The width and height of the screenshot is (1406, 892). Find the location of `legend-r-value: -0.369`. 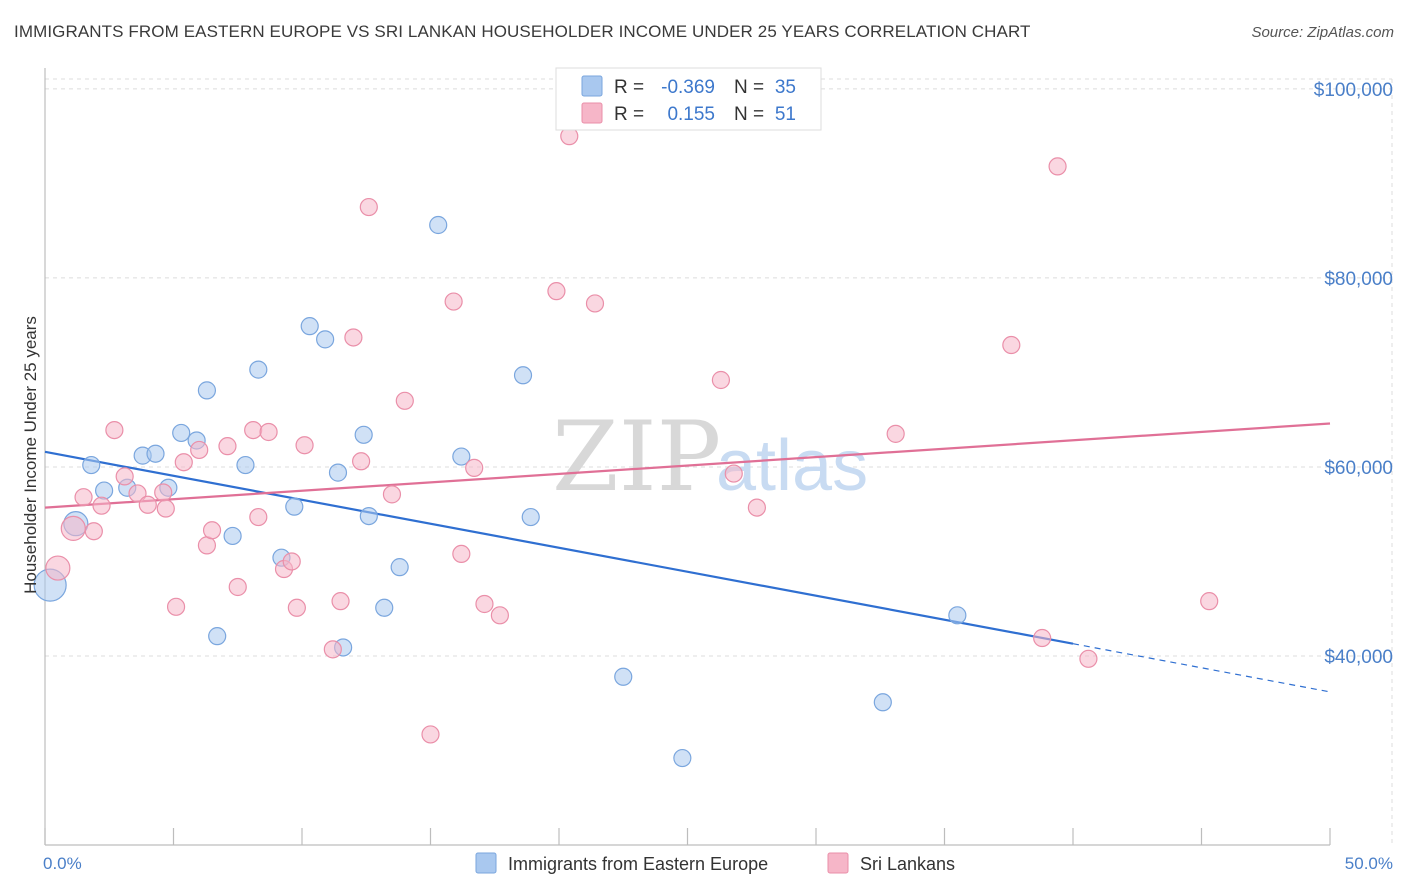

legend-r-value: -0.369 is located at coordinates (688, 87).